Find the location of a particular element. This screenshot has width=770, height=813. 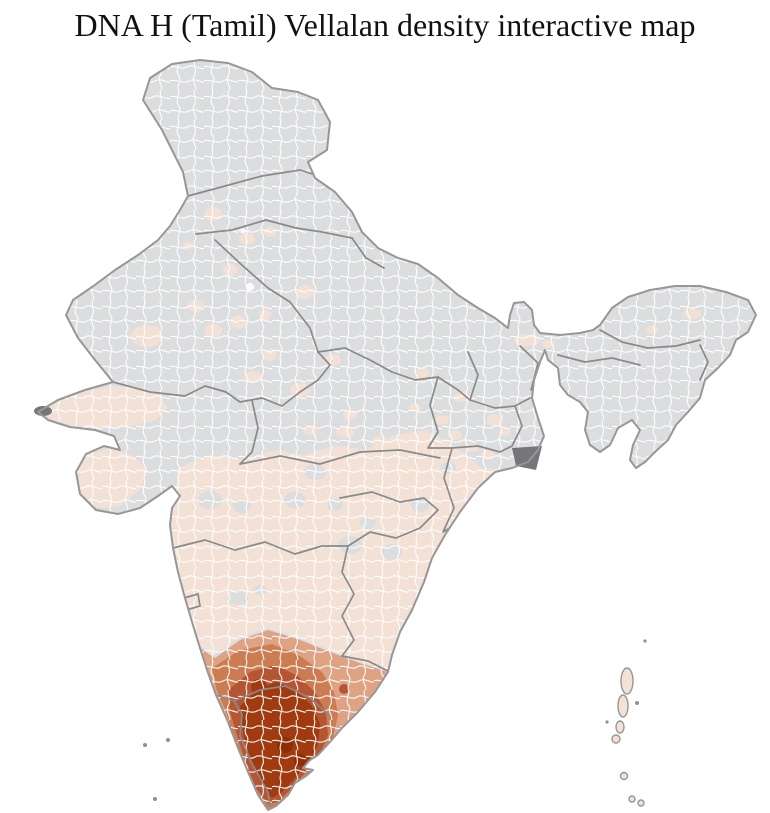

kutch-marsh is located at coordinates (43, 411).